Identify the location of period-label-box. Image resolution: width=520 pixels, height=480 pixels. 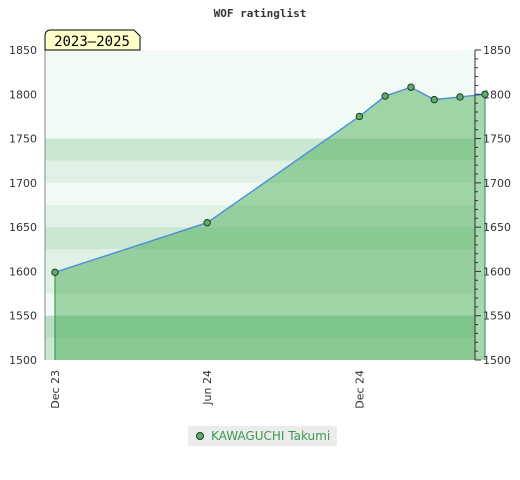
(92, 40).